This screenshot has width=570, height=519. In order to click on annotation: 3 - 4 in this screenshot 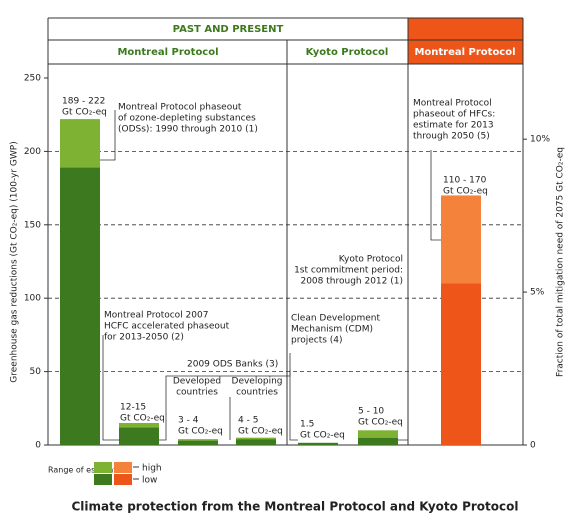, I will do `click(188, 421)`.